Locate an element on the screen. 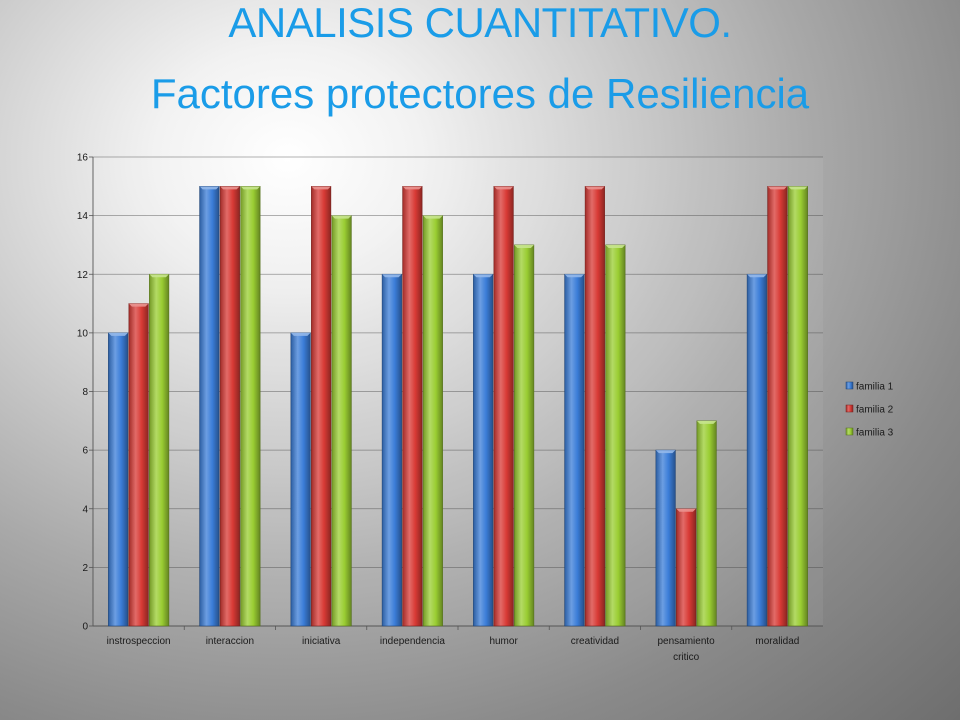  chart-legend: familia 1 familia 2 familia 3 is located at coordinates (869, 410).